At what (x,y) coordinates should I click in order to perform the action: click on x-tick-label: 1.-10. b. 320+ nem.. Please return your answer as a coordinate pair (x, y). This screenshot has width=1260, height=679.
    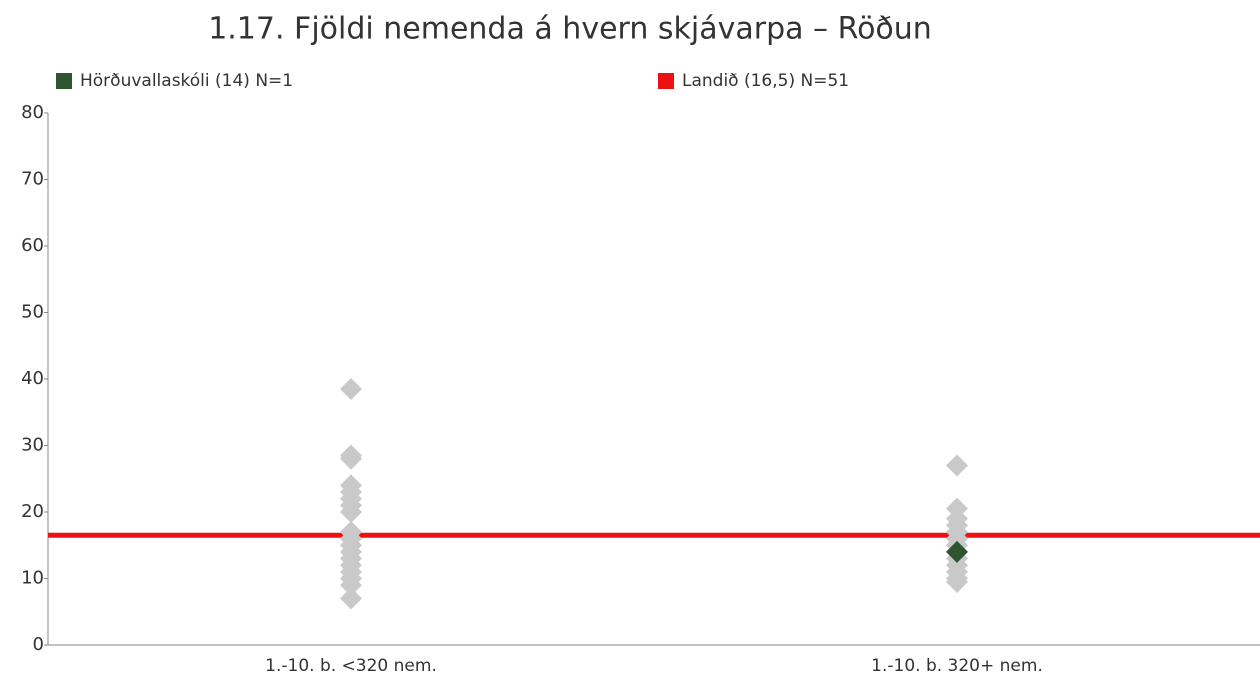
    Looking at the image, I should click on (957, 665).